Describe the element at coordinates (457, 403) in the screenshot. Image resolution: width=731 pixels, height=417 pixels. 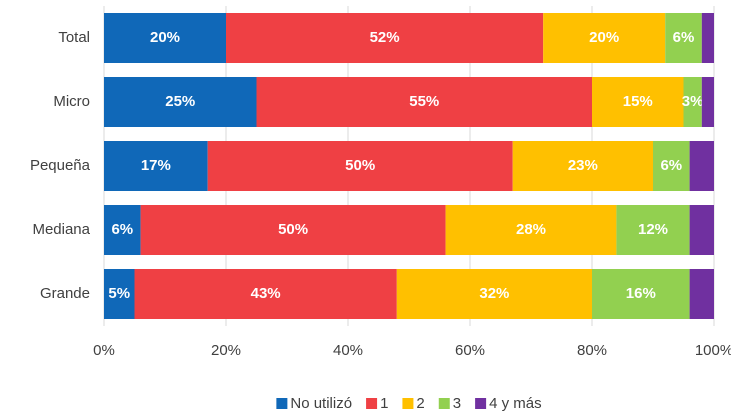
I see `legend-label: 3` at that location.